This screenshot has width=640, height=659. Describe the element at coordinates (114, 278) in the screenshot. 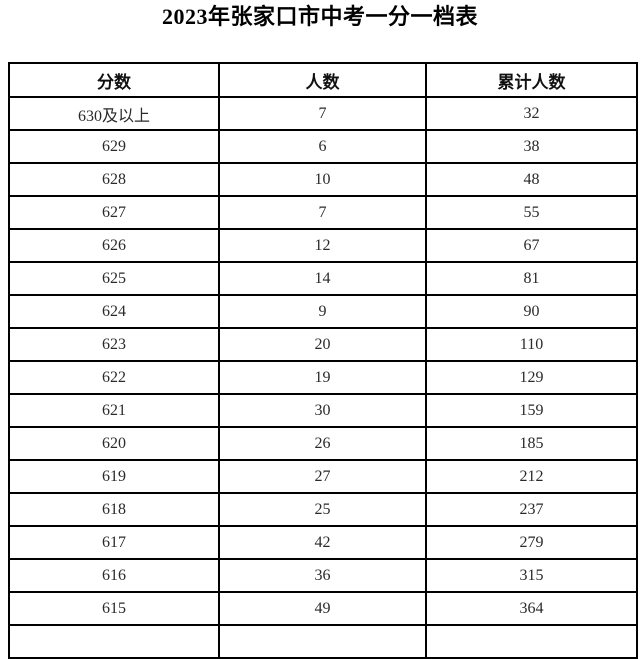

I see `table-cell: 625` at that location.